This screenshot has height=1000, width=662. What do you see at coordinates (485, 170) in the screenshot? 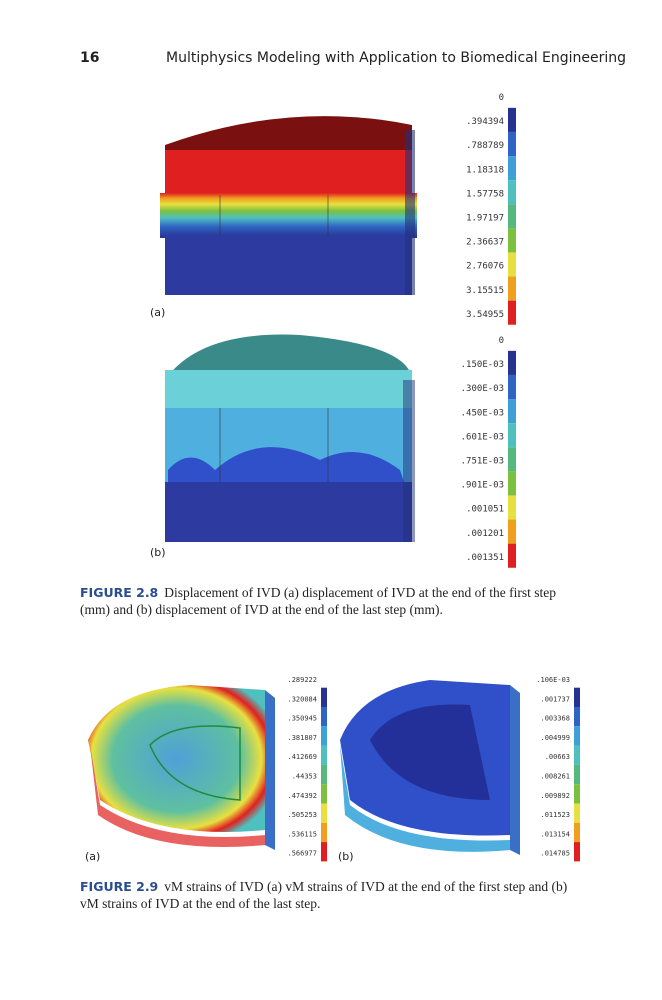
I see `legend-label: 1.18318` at bounding box center [485, 170].